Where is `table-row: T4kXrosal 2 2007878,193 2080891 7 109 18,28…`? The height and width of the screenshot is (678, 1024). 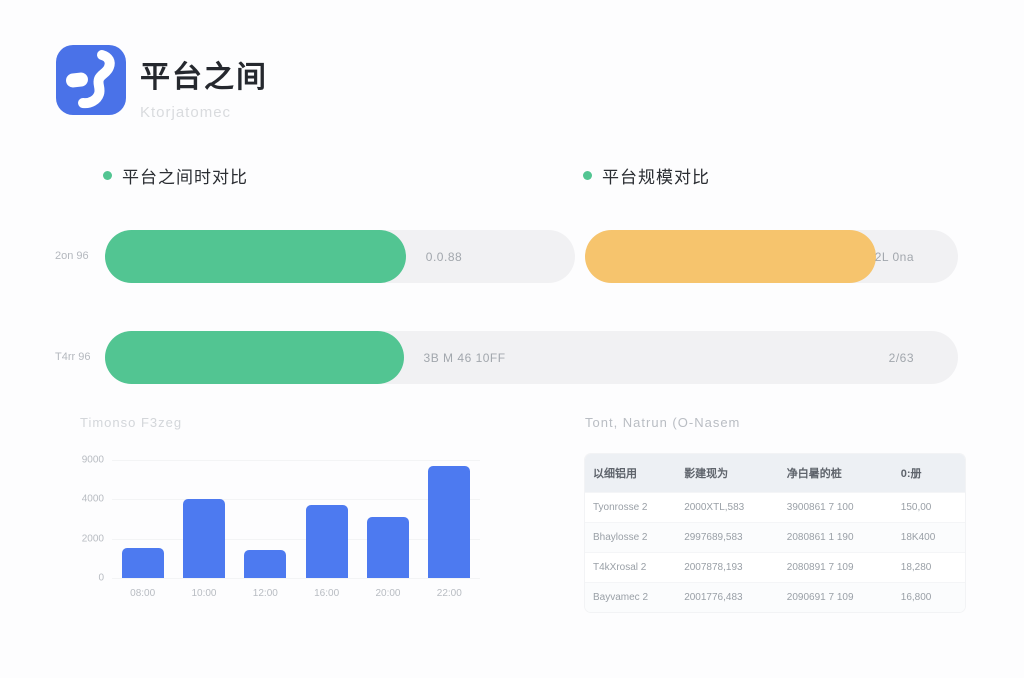 table-row: T4kXrosal 2 2007878,193 2080891 7 109 18,28… is located at coordinates (775, 567).